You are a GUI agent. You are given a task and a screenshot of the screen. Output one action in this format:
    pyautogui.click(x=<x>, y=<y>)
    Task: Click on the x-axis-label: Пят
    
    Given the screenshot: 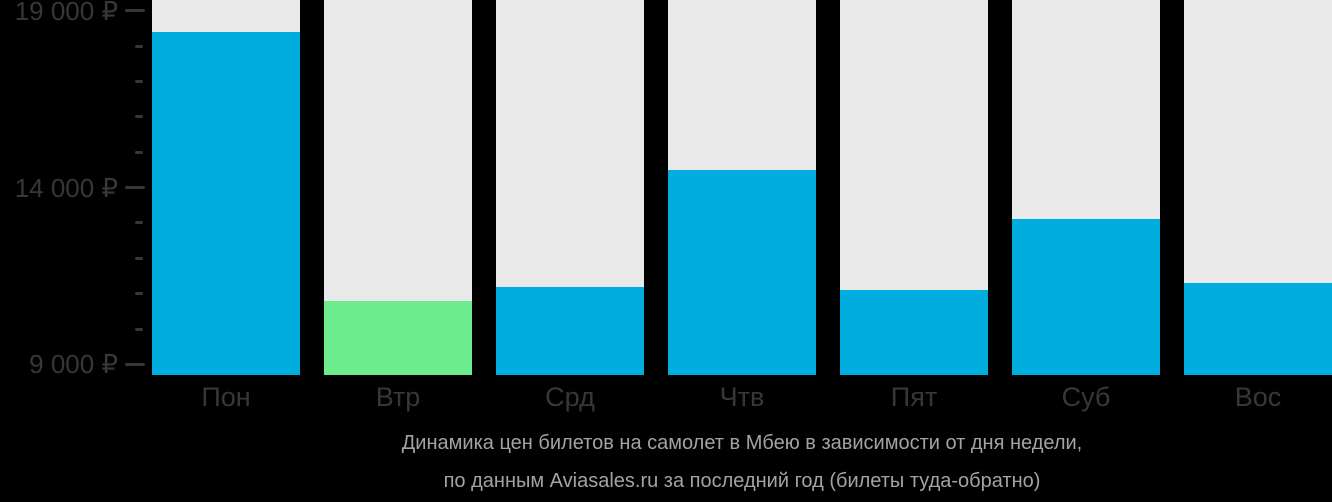 What is the action you would take?
    pyautogui.click(x=914, y=397)
    